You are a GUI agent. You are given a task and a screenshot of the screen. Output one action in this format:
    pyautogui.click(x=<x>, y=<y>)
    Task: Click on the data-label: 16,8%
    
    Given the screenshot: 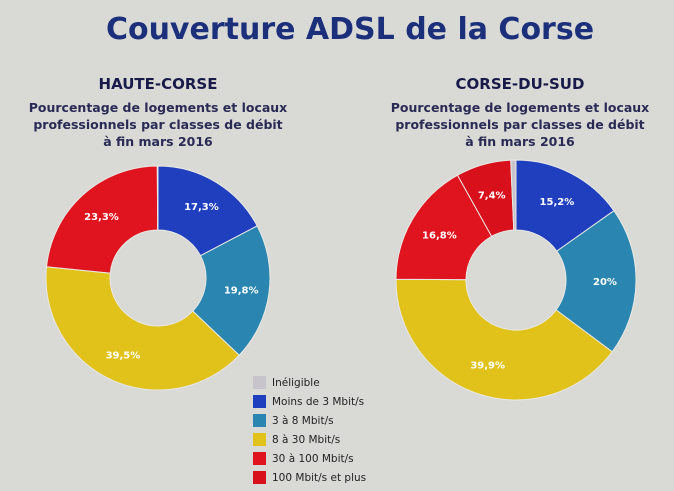 What is the action you would take?
    pyautogui.click(x=439, y=236)
    